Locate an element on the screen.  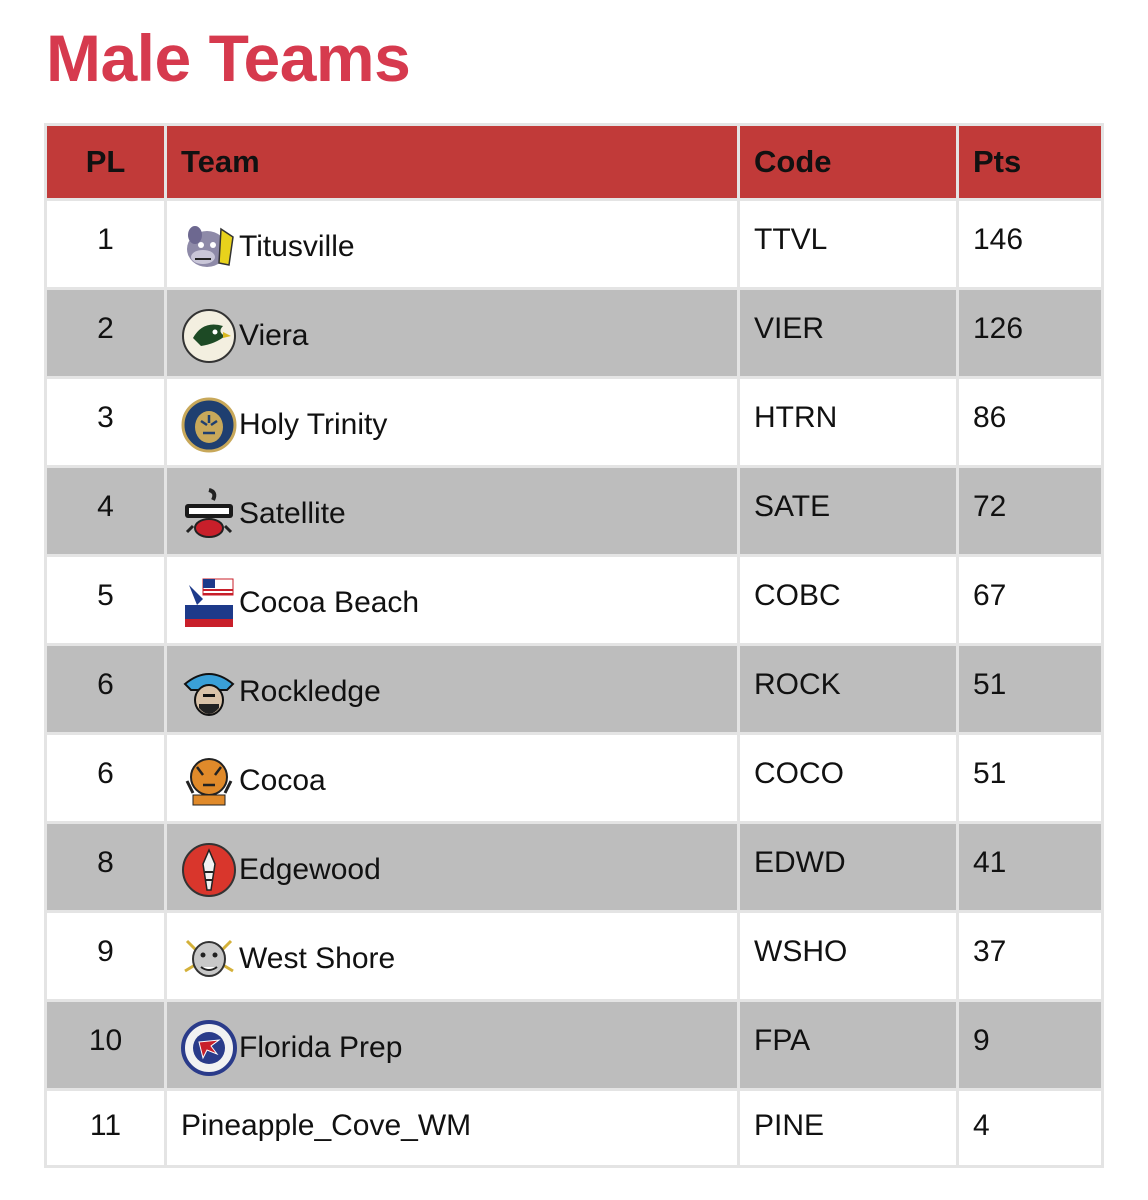
team-name: Edgewood is located at coordinates (310, 869).